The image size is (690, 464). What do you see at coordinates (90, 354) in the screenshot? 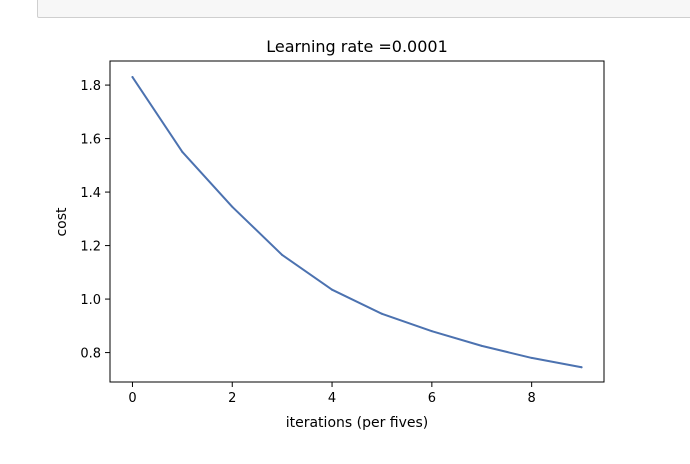
I see `y-tick-label: 0.8` at bounding box center [90, 354].